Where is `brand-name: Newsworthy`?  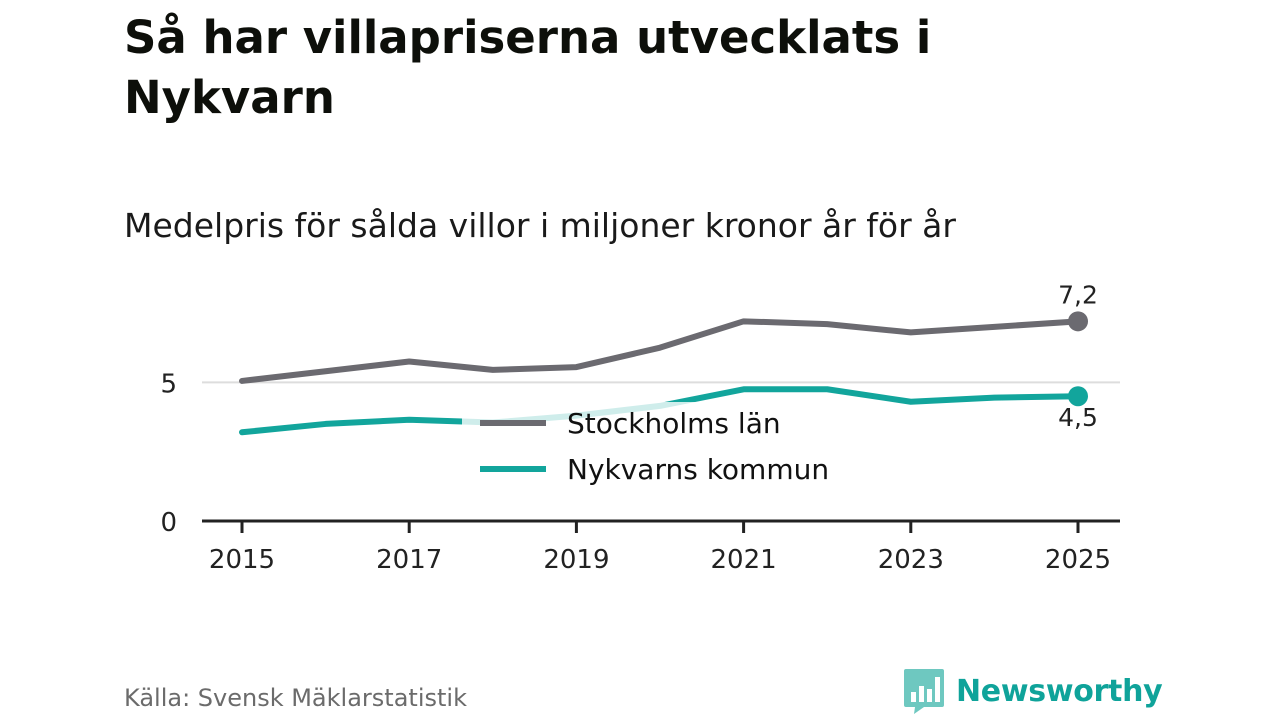
brand-name: Newsworthy is located at coordinates (1059, 691).